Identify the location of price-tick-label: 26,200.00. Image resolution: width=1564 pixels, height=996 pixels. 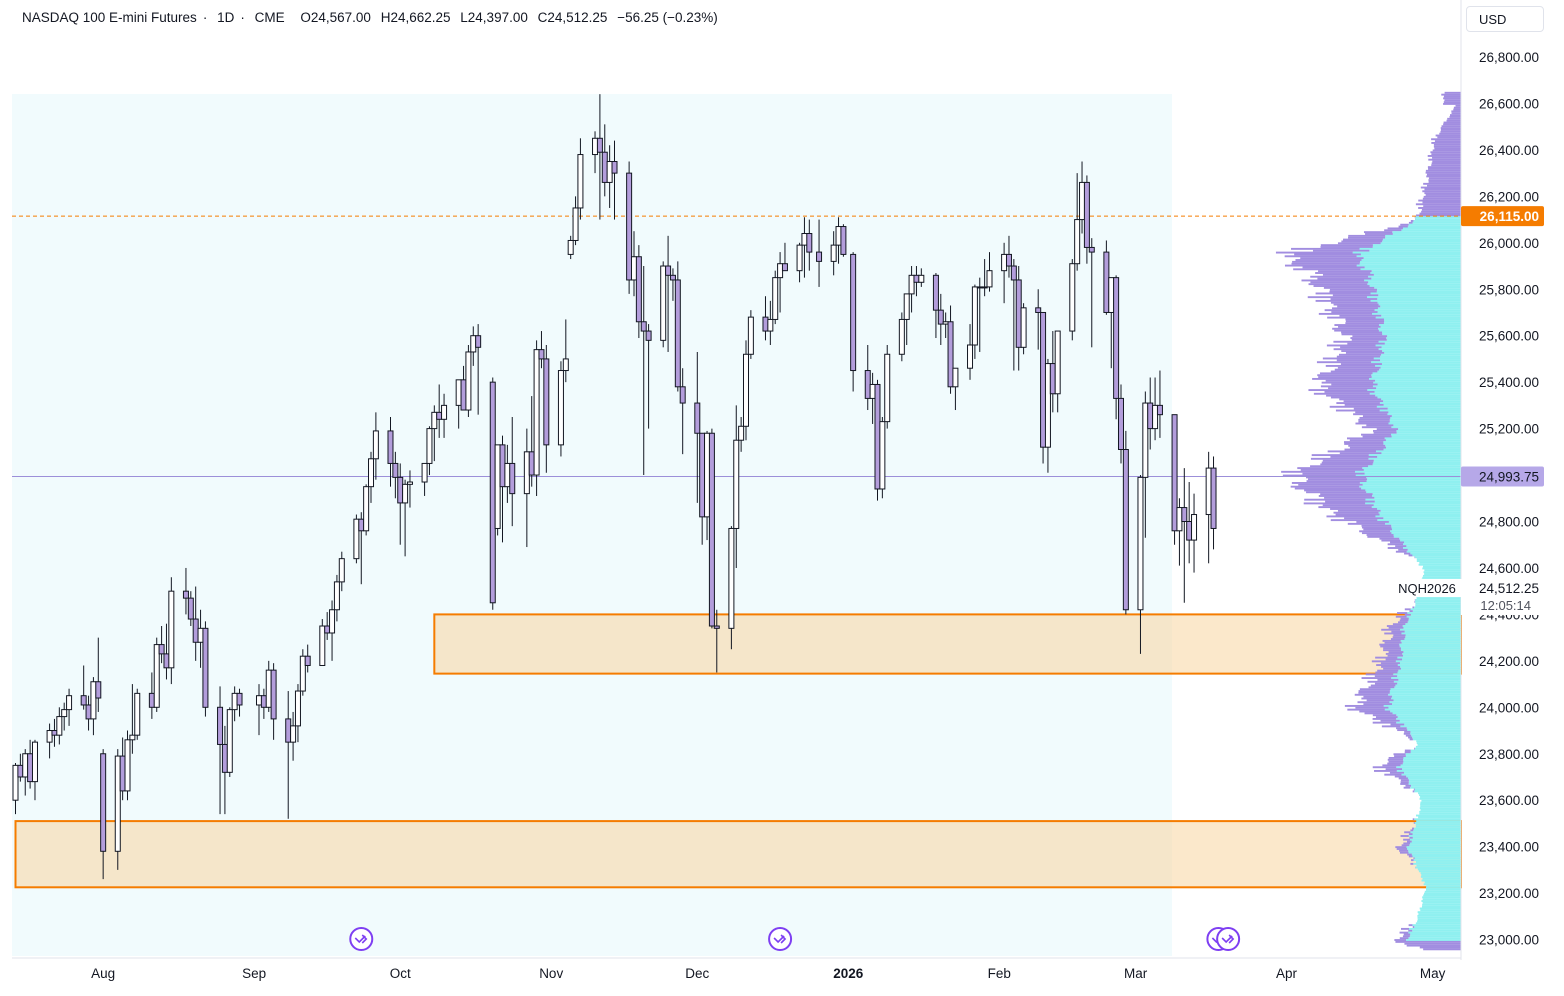
(1509, 196).